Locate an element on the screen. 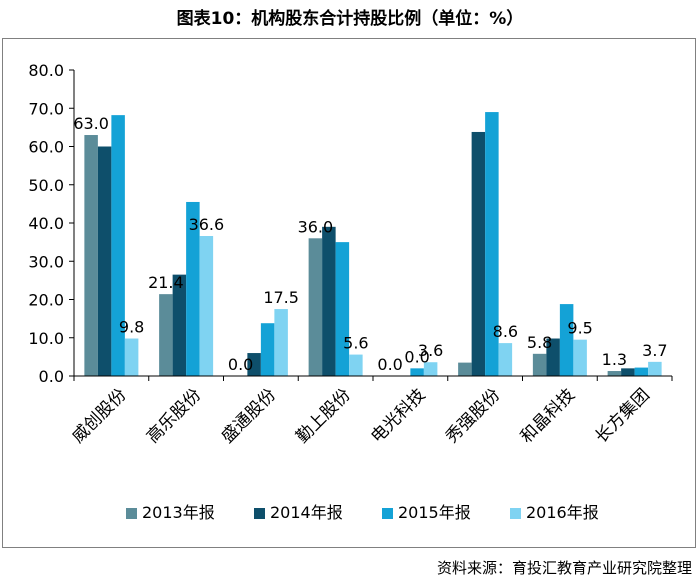  source-note: 资料来源：育投汇教育产业研究院整理 is located at coordinates (564, 568).